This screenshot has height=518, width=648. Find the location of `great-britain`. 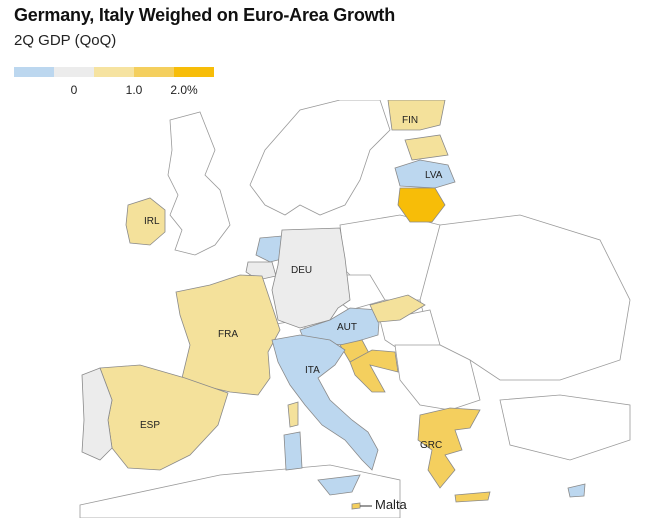

great-britain is located at coordinates (199, 183).